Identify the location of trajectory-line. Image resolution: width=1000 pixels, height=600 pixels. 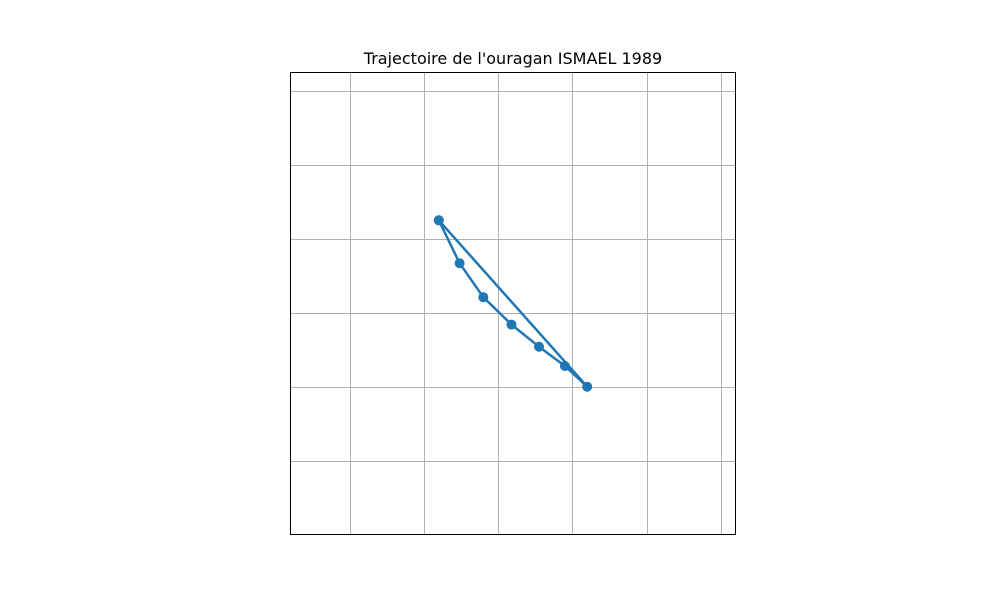
(513, 303).